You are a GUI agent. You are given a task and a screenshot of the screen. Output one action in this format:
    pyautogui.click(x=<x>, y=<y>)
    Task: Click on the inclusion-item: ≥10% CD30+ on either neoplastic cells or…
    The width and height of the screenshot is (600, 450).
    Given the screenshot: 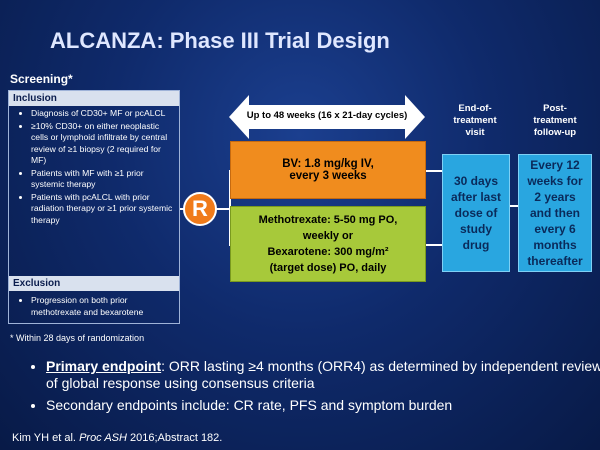 What is the action you would take?
    pyautogui.click(x=103, y=144)
    